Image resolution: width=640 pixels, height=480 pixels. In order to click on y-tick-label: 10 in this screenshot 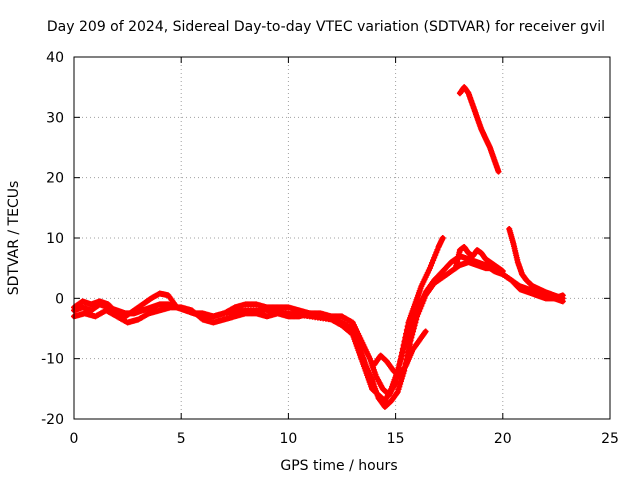, I will do `click(55, 239)`.